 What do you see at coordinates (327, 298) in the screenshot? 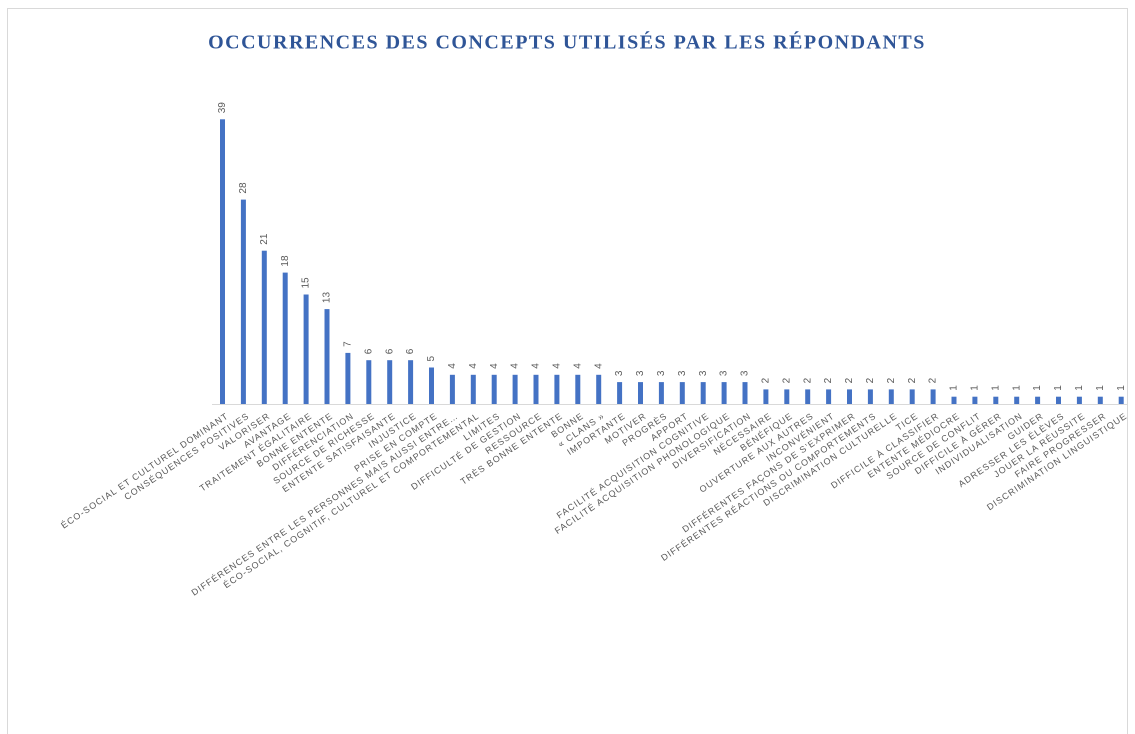
I see `value-label: 13` at bounding box center [327, 298].